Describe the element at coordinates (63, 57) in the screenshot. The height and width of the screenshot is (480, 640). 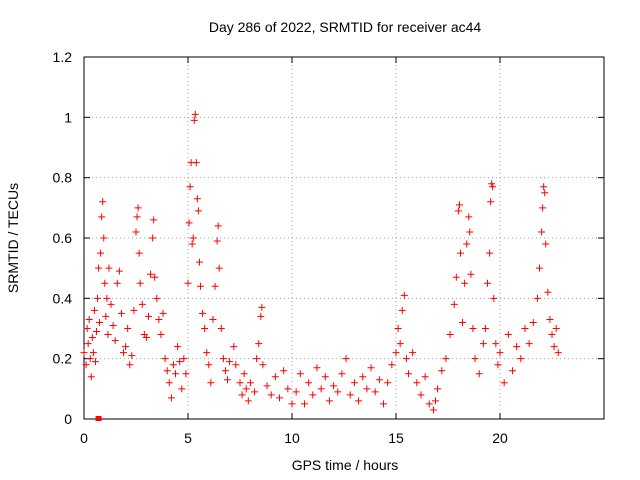
I see `y-tick-label: 1.2` at that location.